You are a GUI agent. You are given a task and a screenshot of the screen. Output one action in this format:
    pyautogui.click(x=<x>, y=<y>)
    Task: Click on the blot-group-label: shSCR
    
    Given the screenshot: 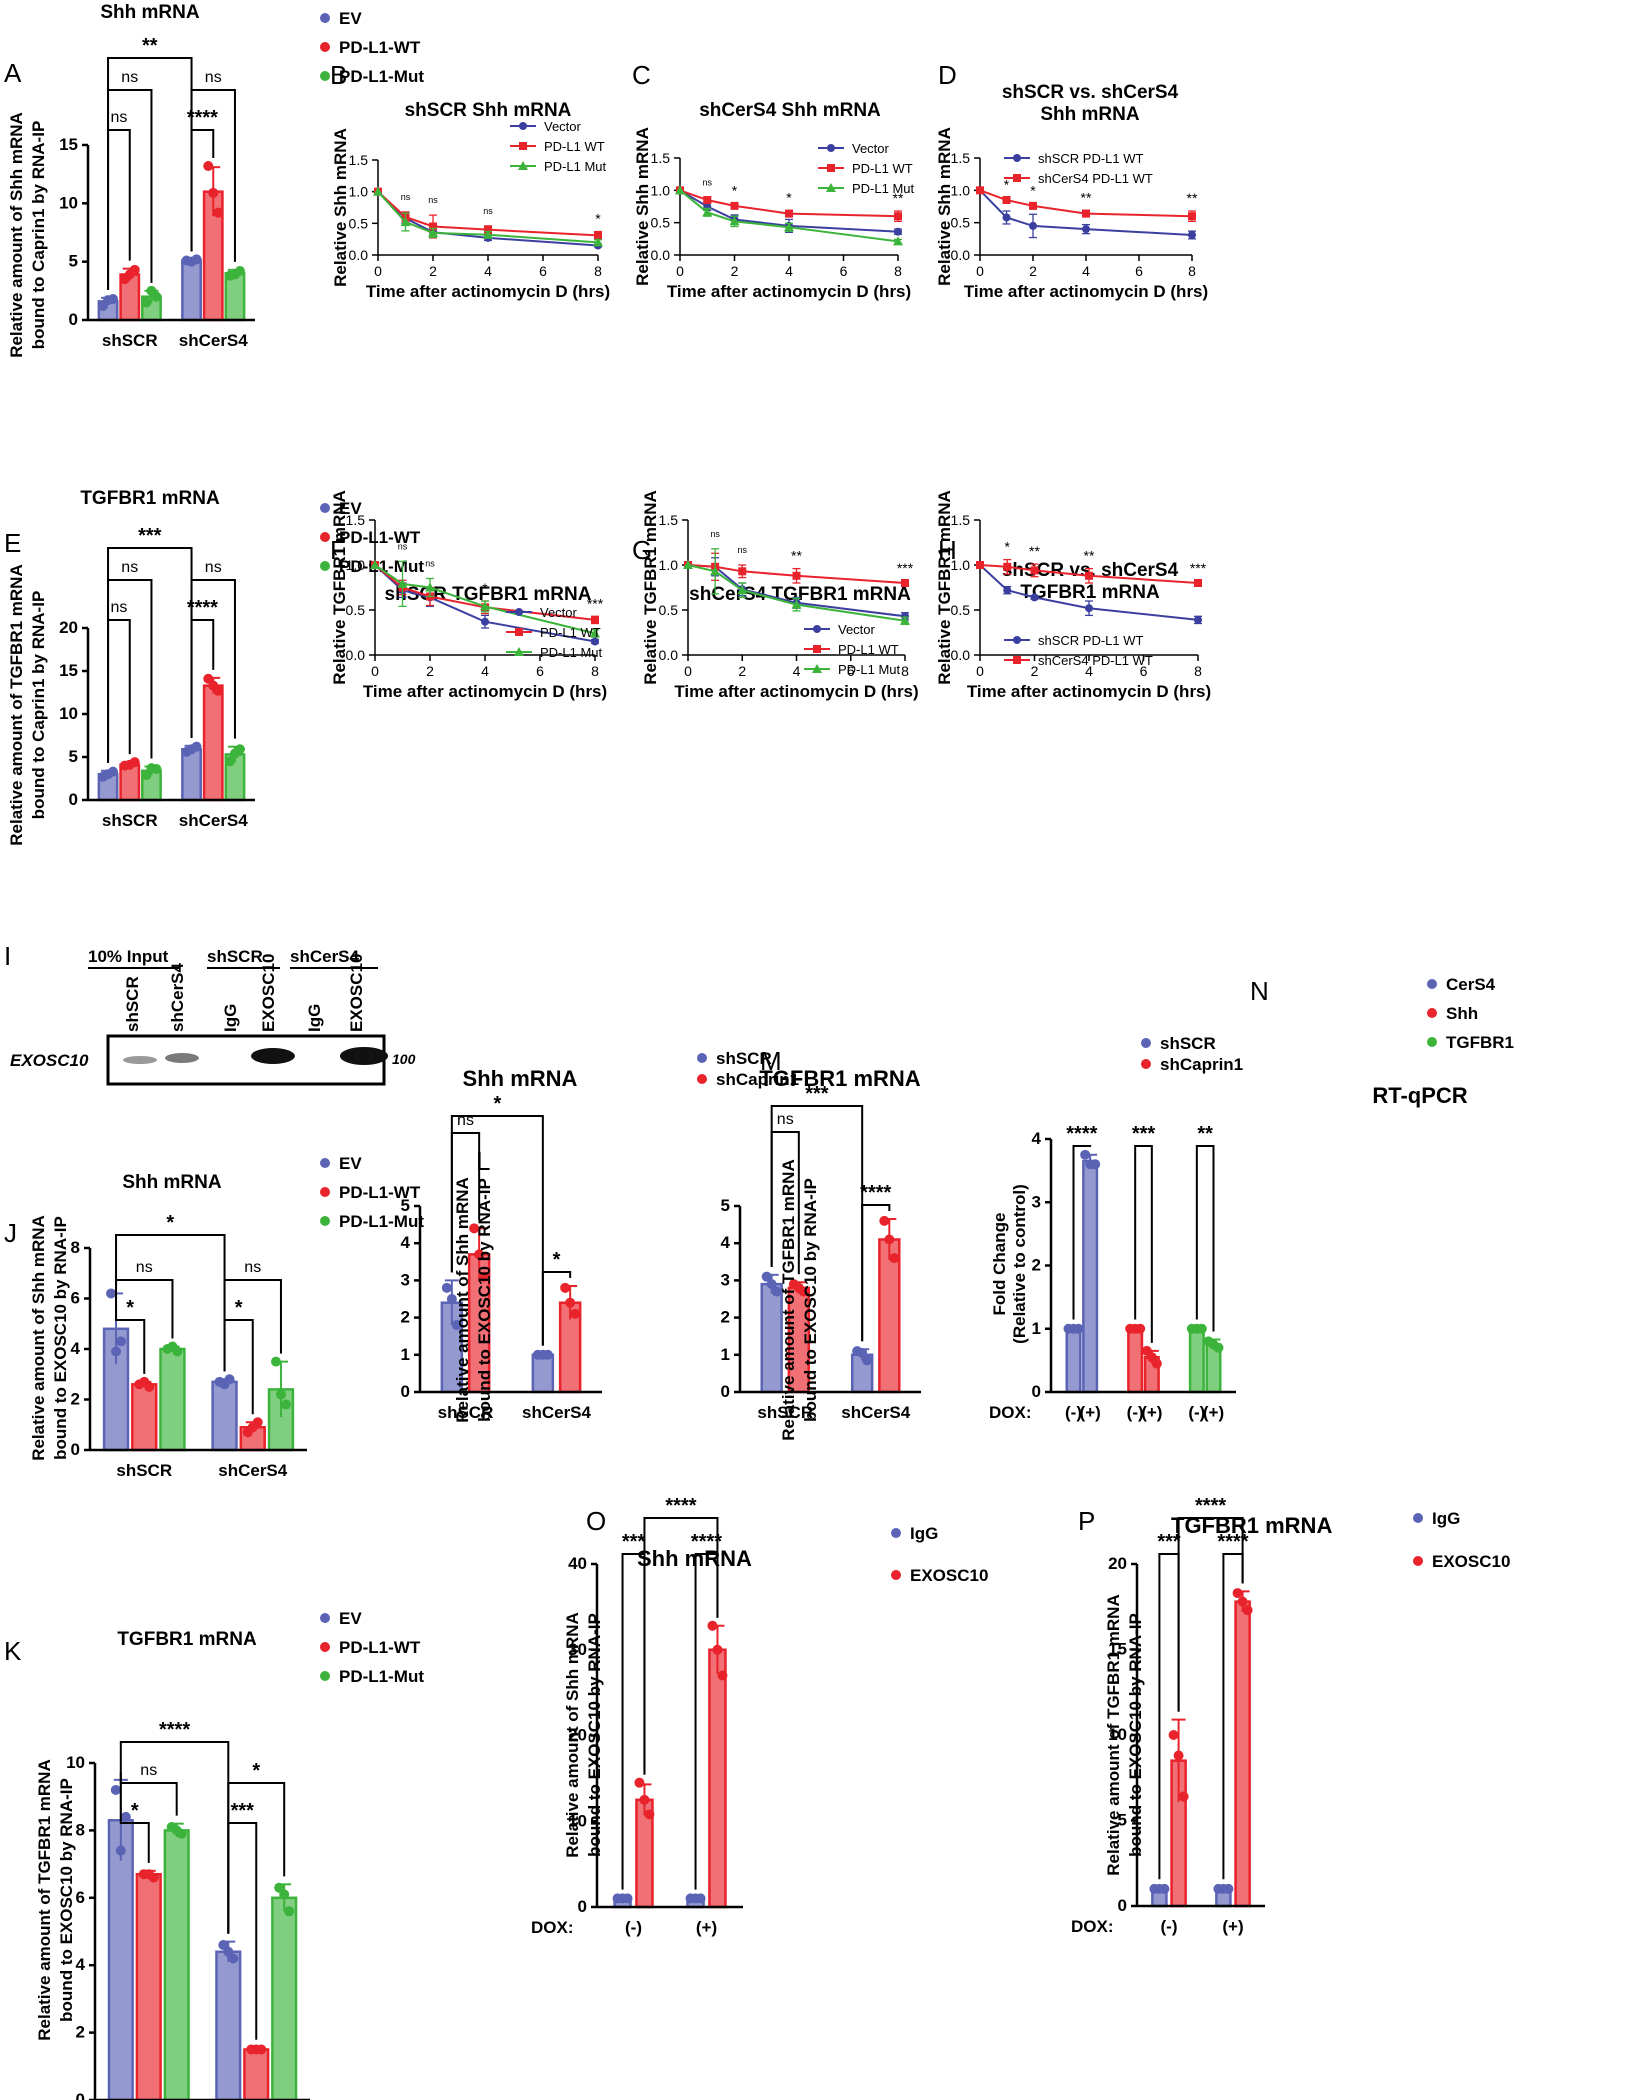 What is the action you would take?
    pyautogui.click(x=235, y=956)
    